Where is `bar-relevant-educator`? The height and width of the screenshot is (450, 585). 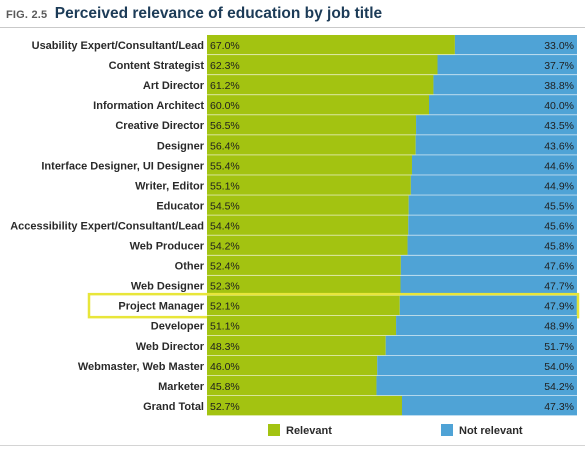 bar-relevant-educator is located at coordinates (308, 205).